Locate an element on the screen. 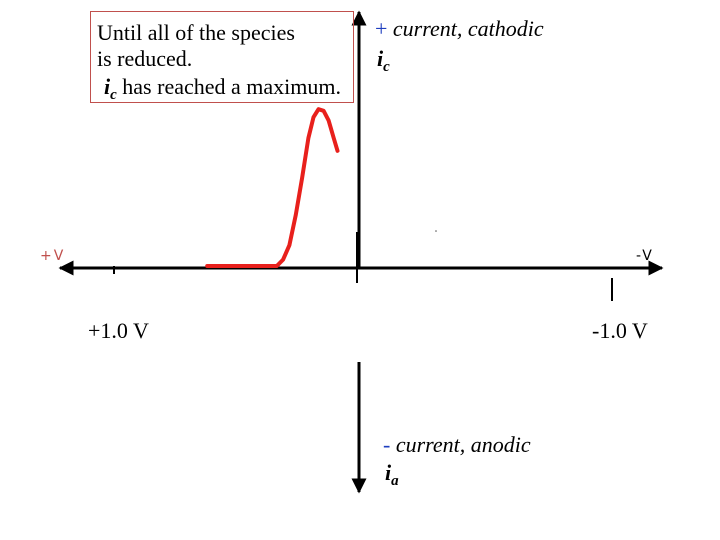  anodic-current-symbol: ia is located at coordinates (392, 474).